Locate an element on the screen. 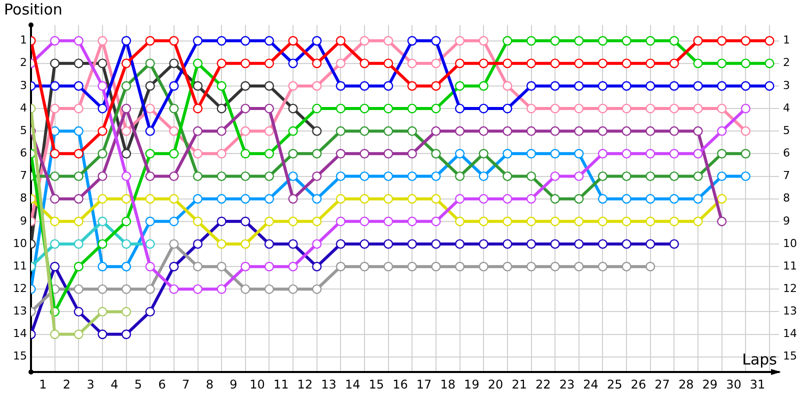  y-tick-label: 8 is located at coordinates (23, 198).